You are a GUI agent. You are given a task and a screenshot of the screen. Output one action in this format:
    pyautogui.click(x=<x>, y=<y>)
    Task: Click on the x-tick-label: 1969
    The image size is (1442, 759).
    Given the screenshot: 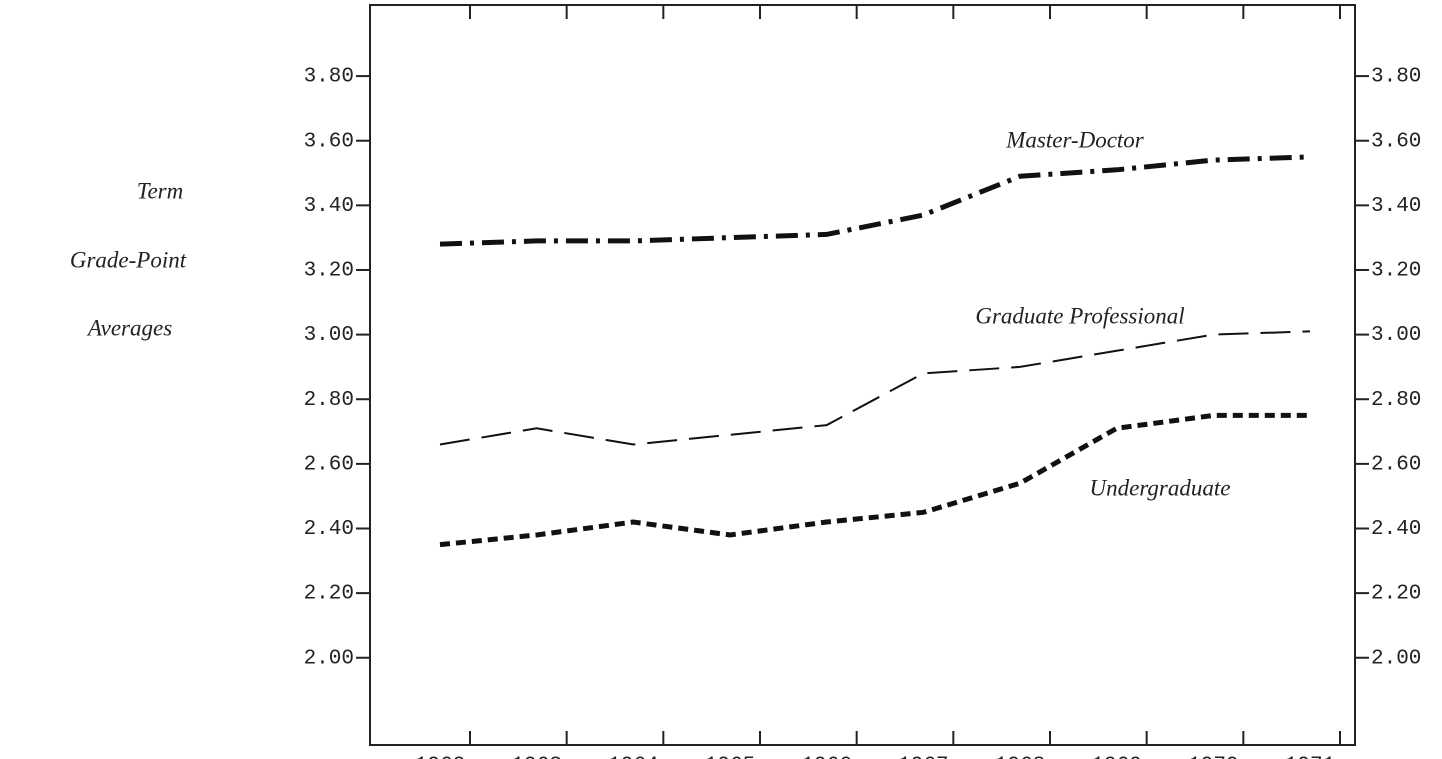 What is the action you would take?
    pyautogui.click(x=1116, y=757)
    